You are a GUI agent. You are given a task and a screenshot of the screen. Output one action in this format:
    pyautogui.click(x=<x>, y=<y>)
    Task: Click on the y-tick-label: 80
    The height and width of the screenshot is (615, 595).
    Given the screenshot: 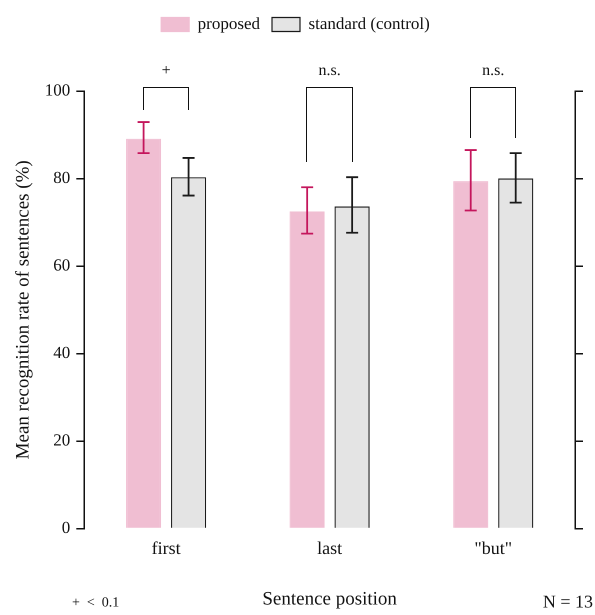 What is the action you would take?
    pyautogui.click(x=61, y=177)
    